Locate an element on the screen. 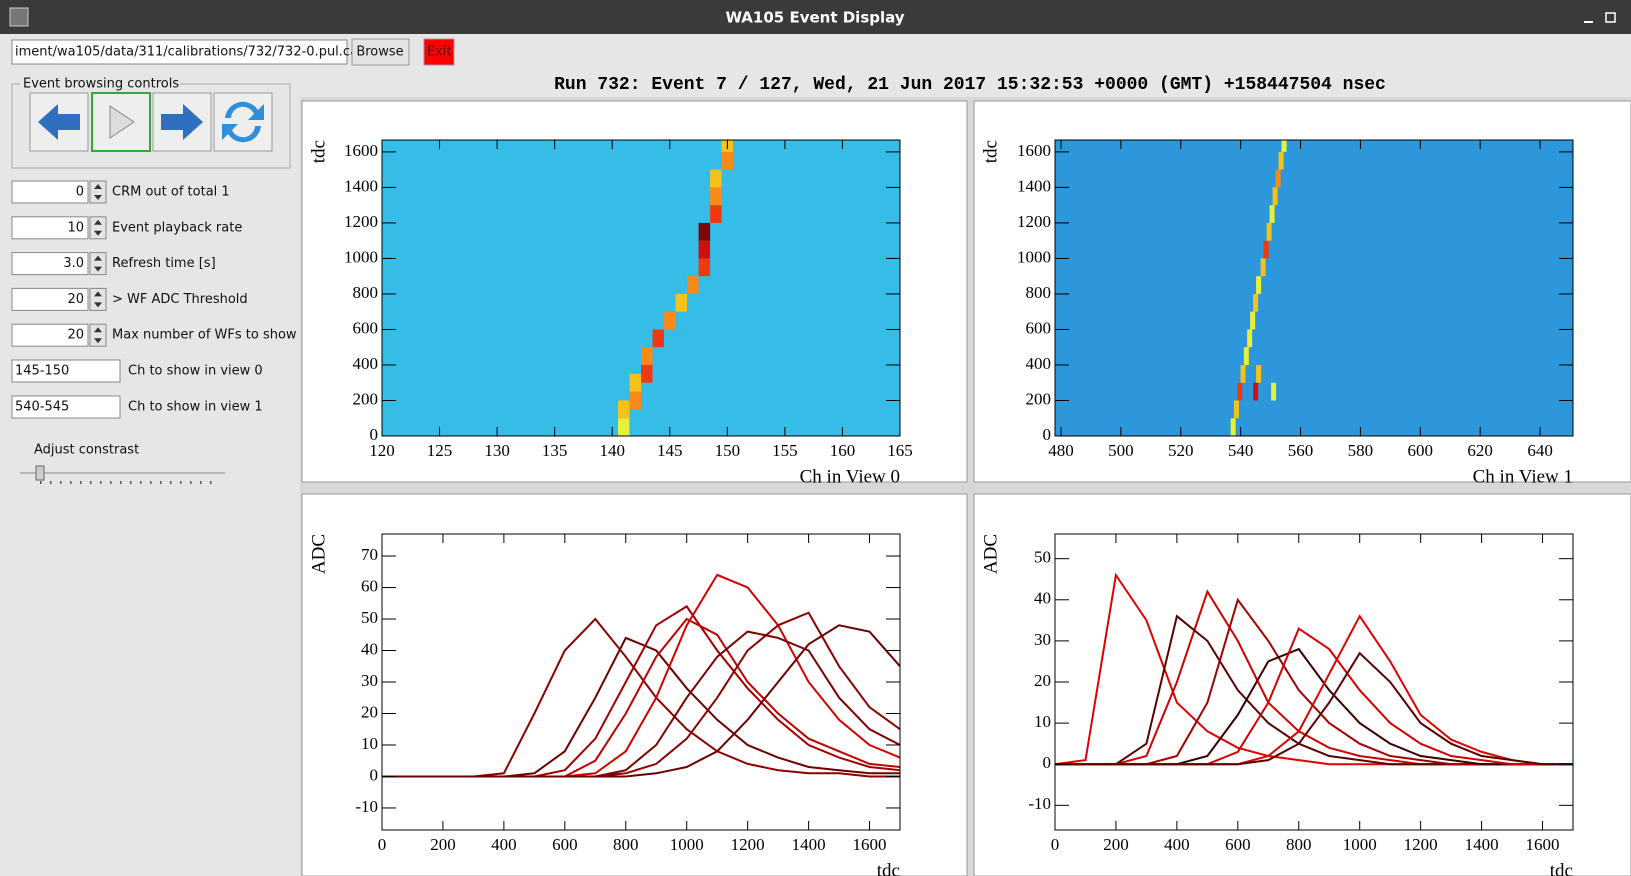 The height and width of the screenshot is (876, 1631). heatmap-background is located at coordinates (1314, 288).